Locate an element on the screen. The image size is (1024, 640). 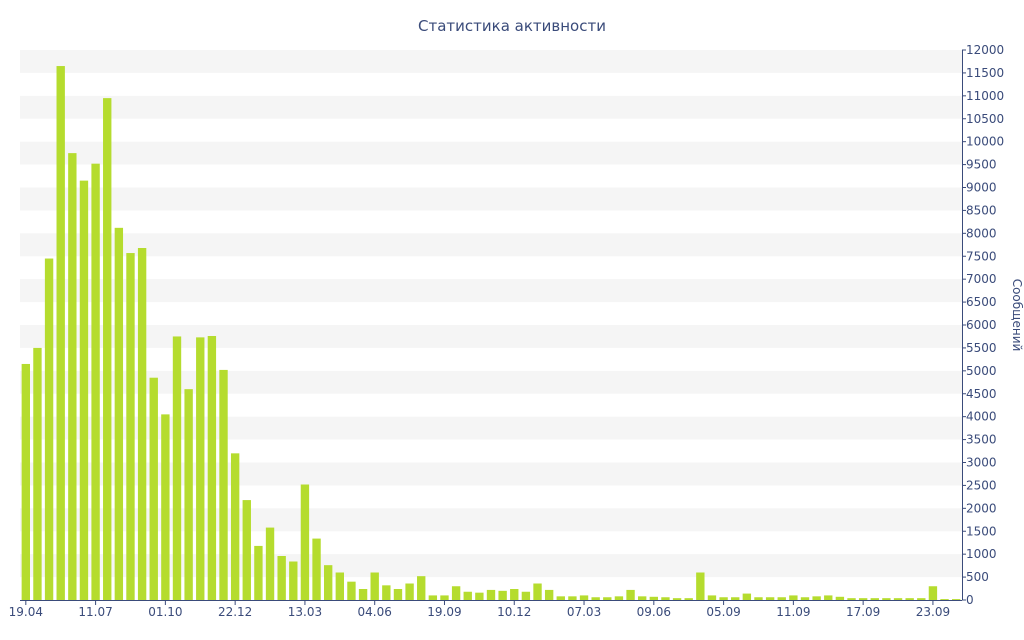
y-tick-label: 0 is located at coordinates (970, 600).